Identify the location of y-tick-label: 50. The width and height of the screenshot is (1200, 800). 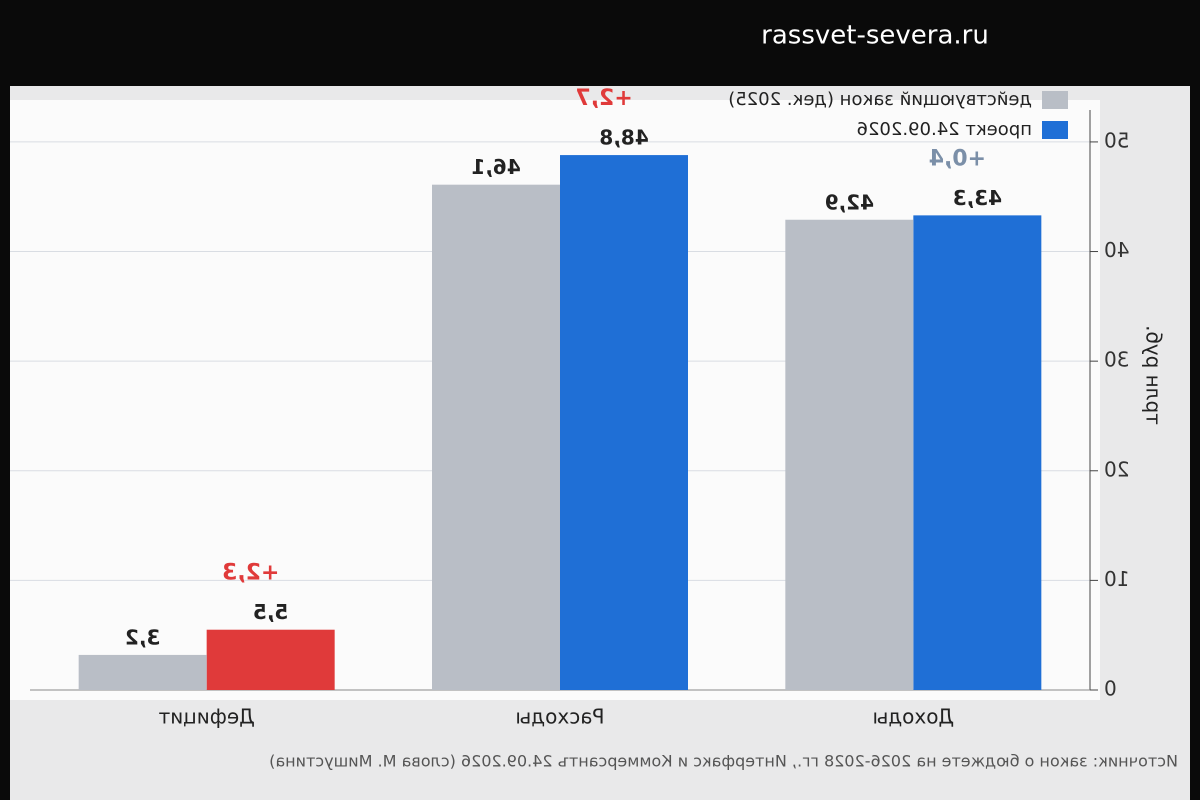
(1116, 140).